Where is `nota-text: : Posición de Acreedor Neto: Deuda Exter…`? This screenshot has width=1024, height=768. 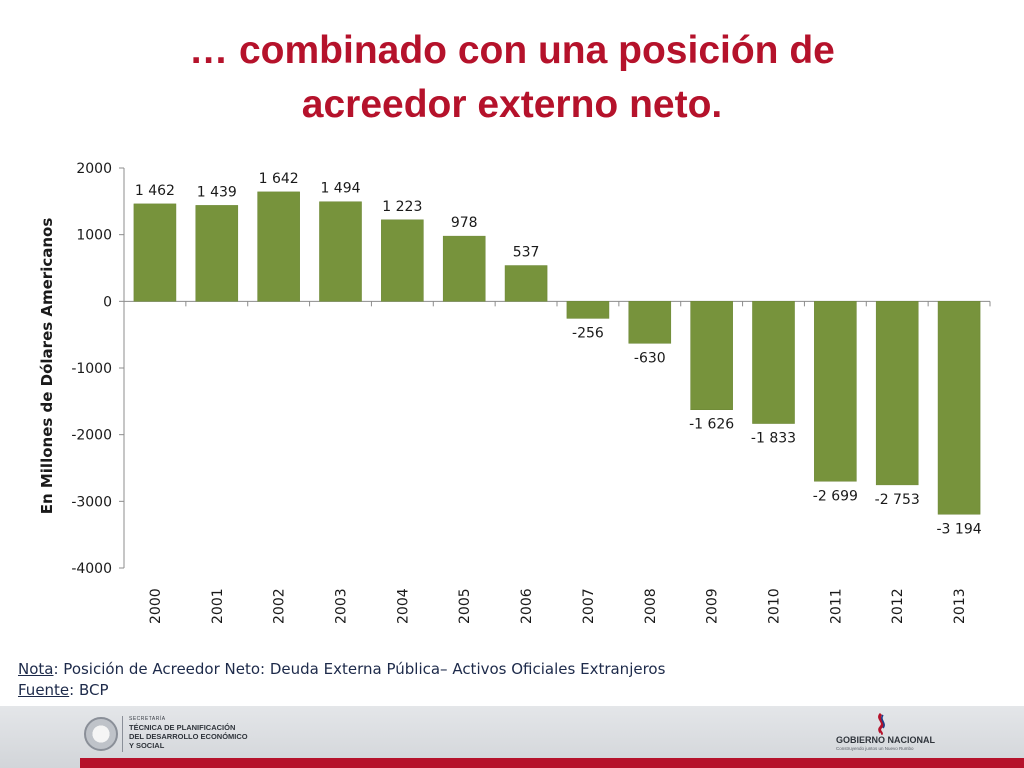 nota-text: : Posición de Acreedor Neto: Deuda Exter… is located at coordinates (359, 669).